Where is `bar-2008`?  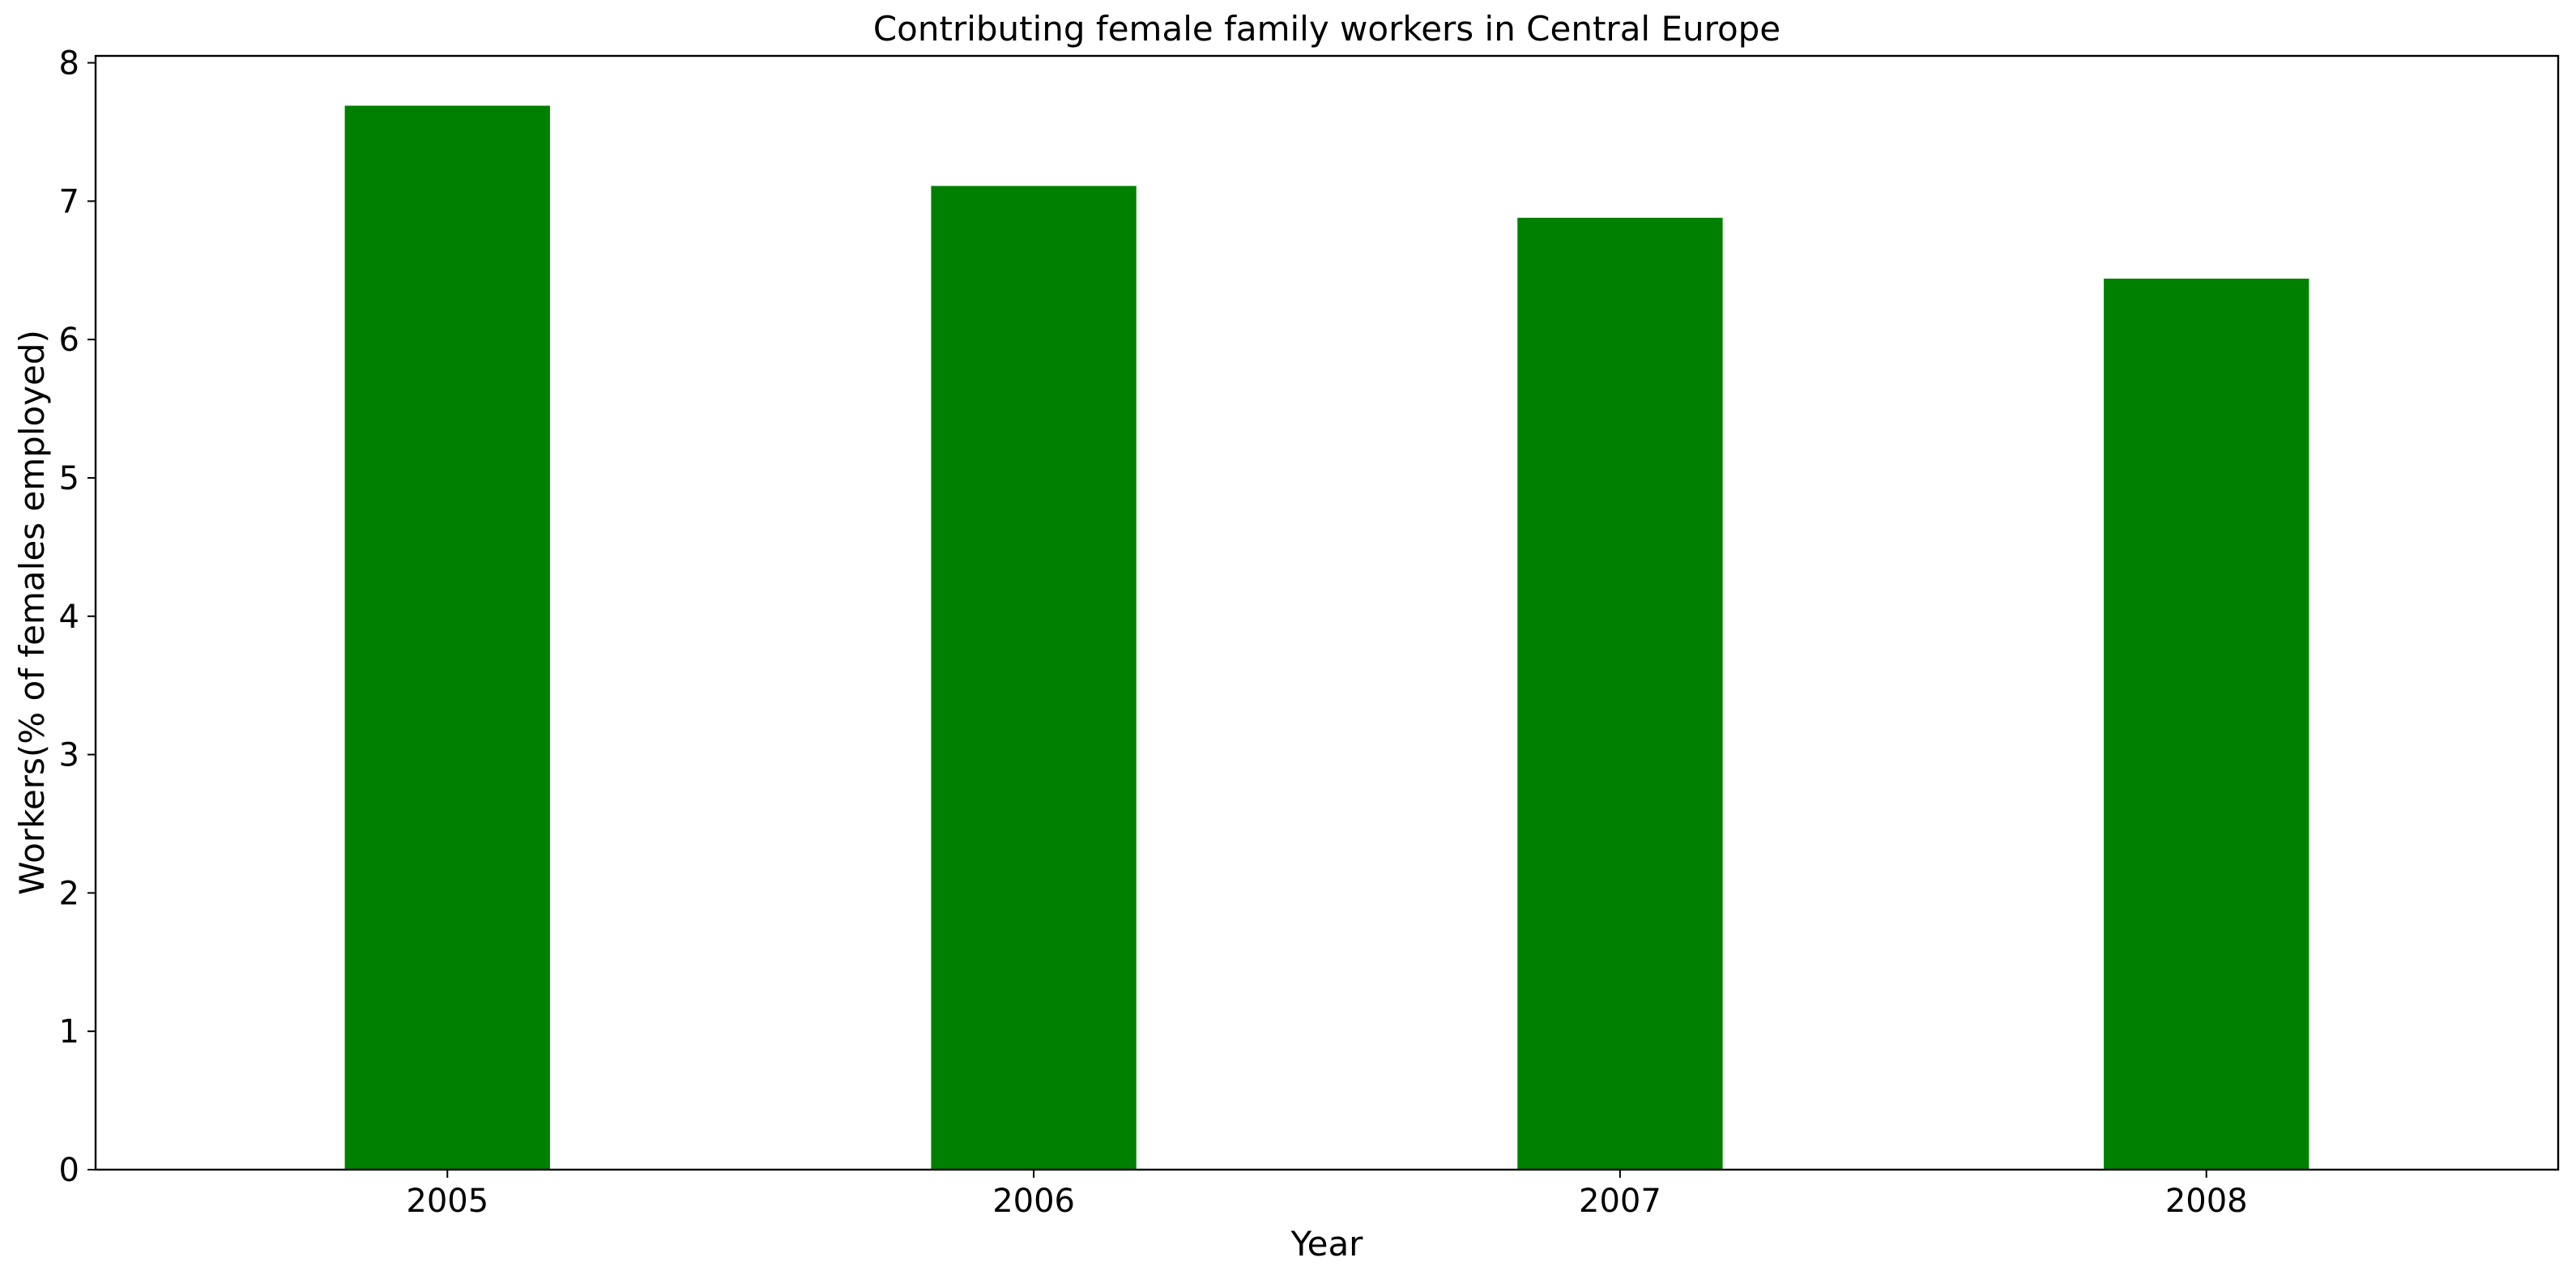 bar-2008 is located at coordinates (2206, 724).